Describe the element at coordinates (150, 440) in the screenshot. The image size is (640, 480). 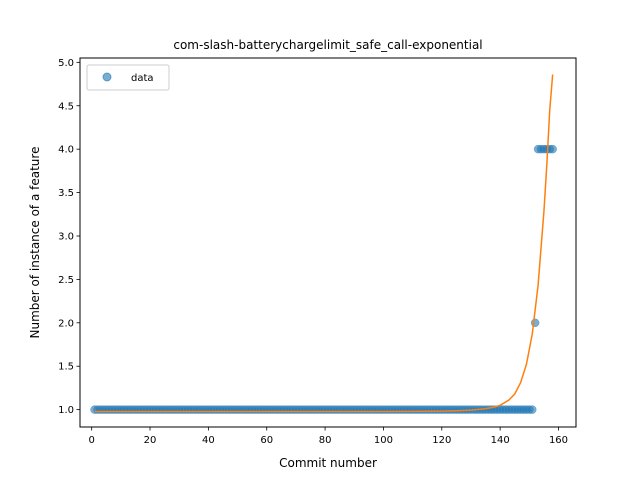
I see `x-tick-label: 20` at that location.